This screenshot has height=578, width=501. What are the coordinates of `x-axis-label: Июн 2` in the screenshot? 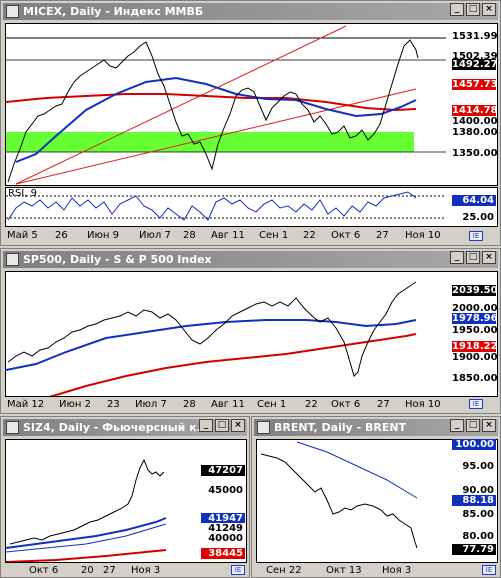 It's located at (75, 404).